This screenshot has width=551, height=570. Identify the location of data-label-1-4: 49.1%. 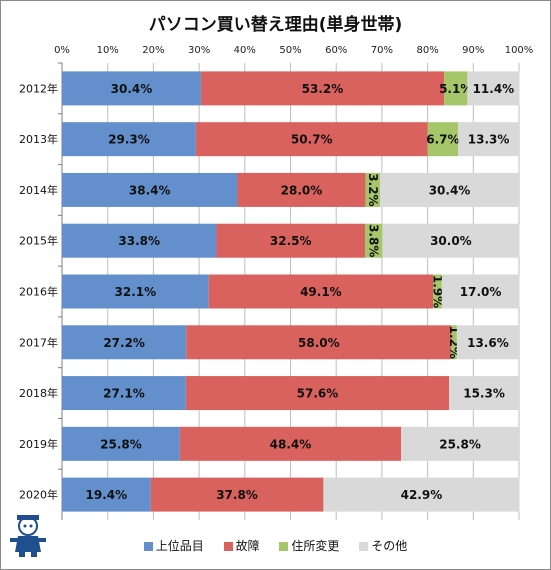
(321, 292).